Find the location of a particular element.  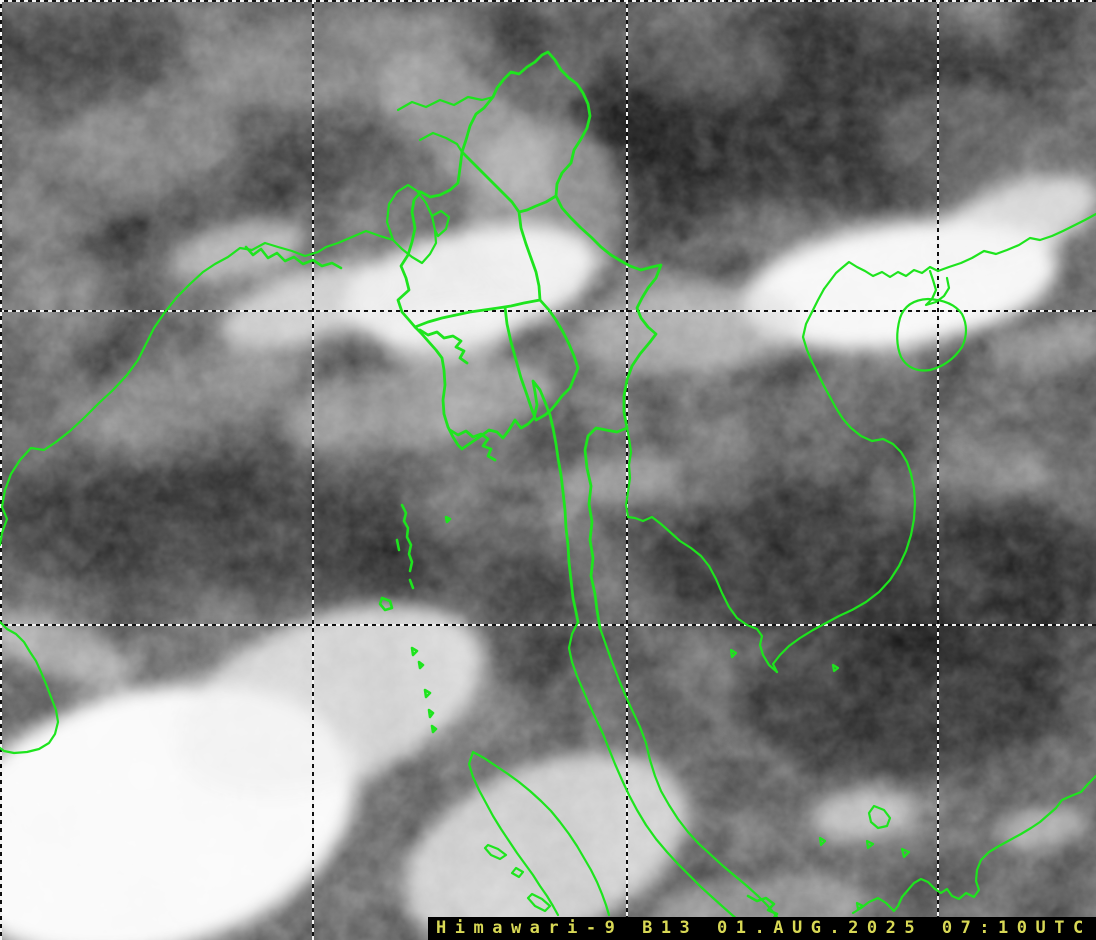

hainan-island is located at coordinates (932, 334).